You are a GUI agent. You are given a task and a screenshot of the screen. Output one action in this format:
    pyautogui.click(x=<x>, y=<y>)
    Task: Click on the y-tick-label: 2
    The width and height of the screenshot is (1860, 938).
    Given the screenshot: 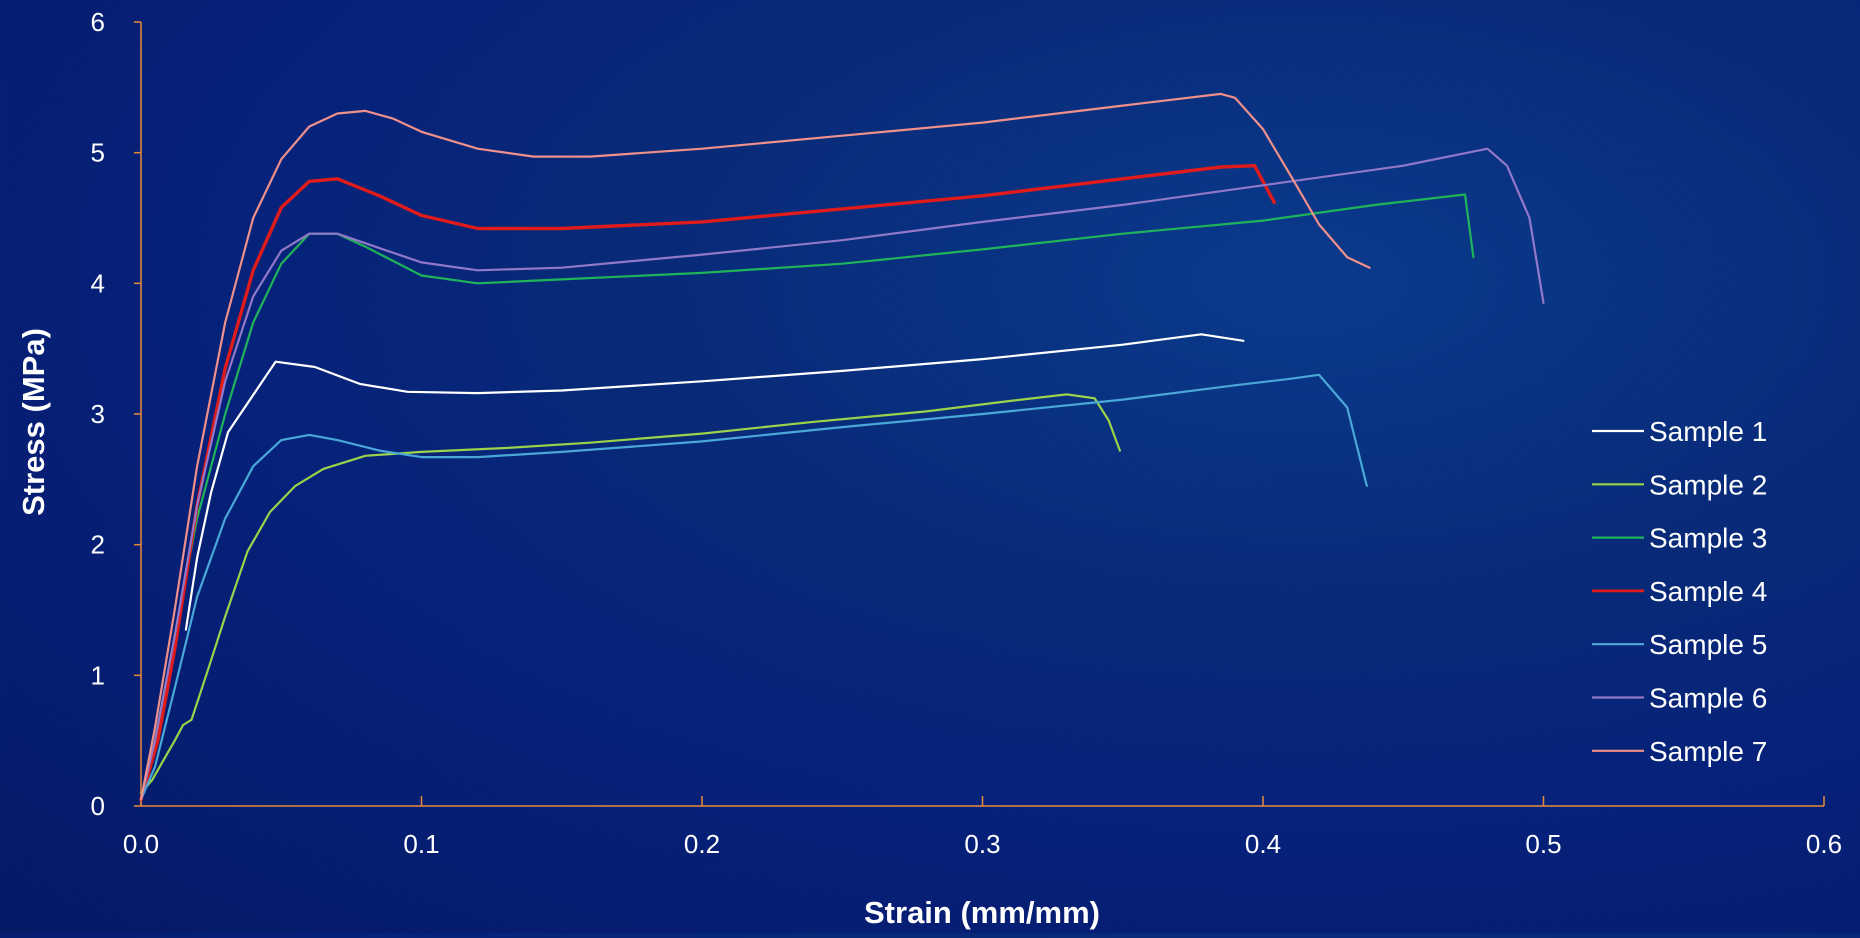 What is the action you would take?
    pyautogui.click(x=98, y=545)
    